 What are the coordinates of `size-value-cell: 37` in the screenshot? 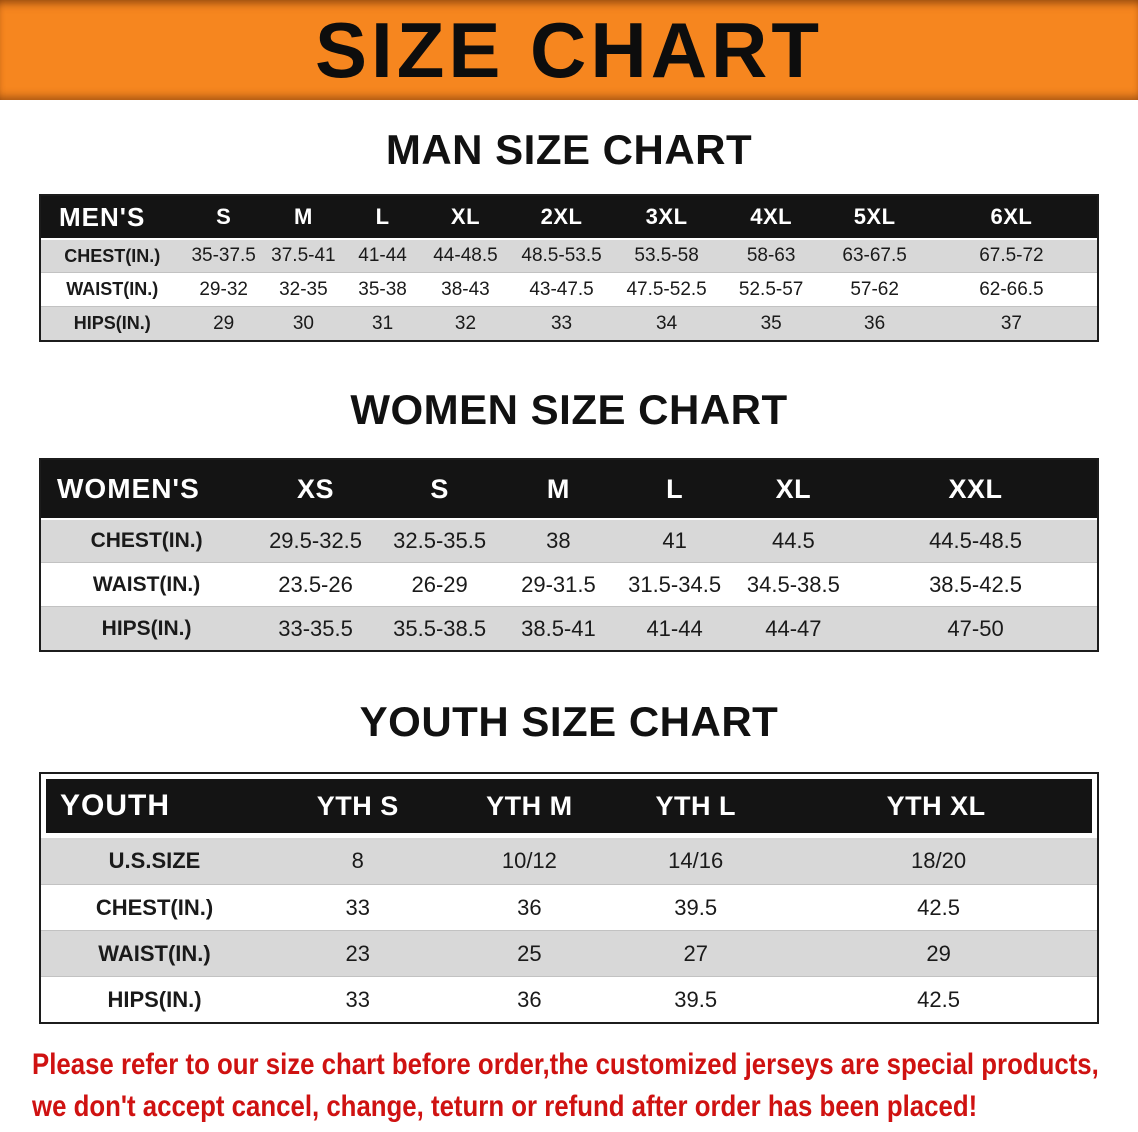 It's located at (1011, 323).